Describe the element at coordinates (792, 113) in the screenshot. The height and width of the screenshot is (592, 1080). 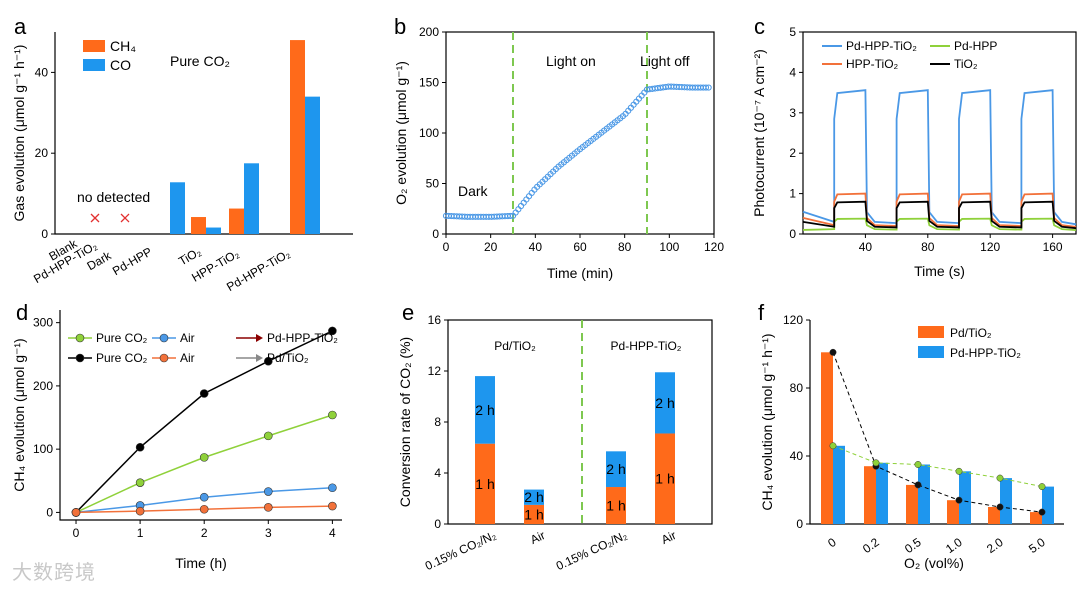
I see `y-tick-label: 3` at that location.